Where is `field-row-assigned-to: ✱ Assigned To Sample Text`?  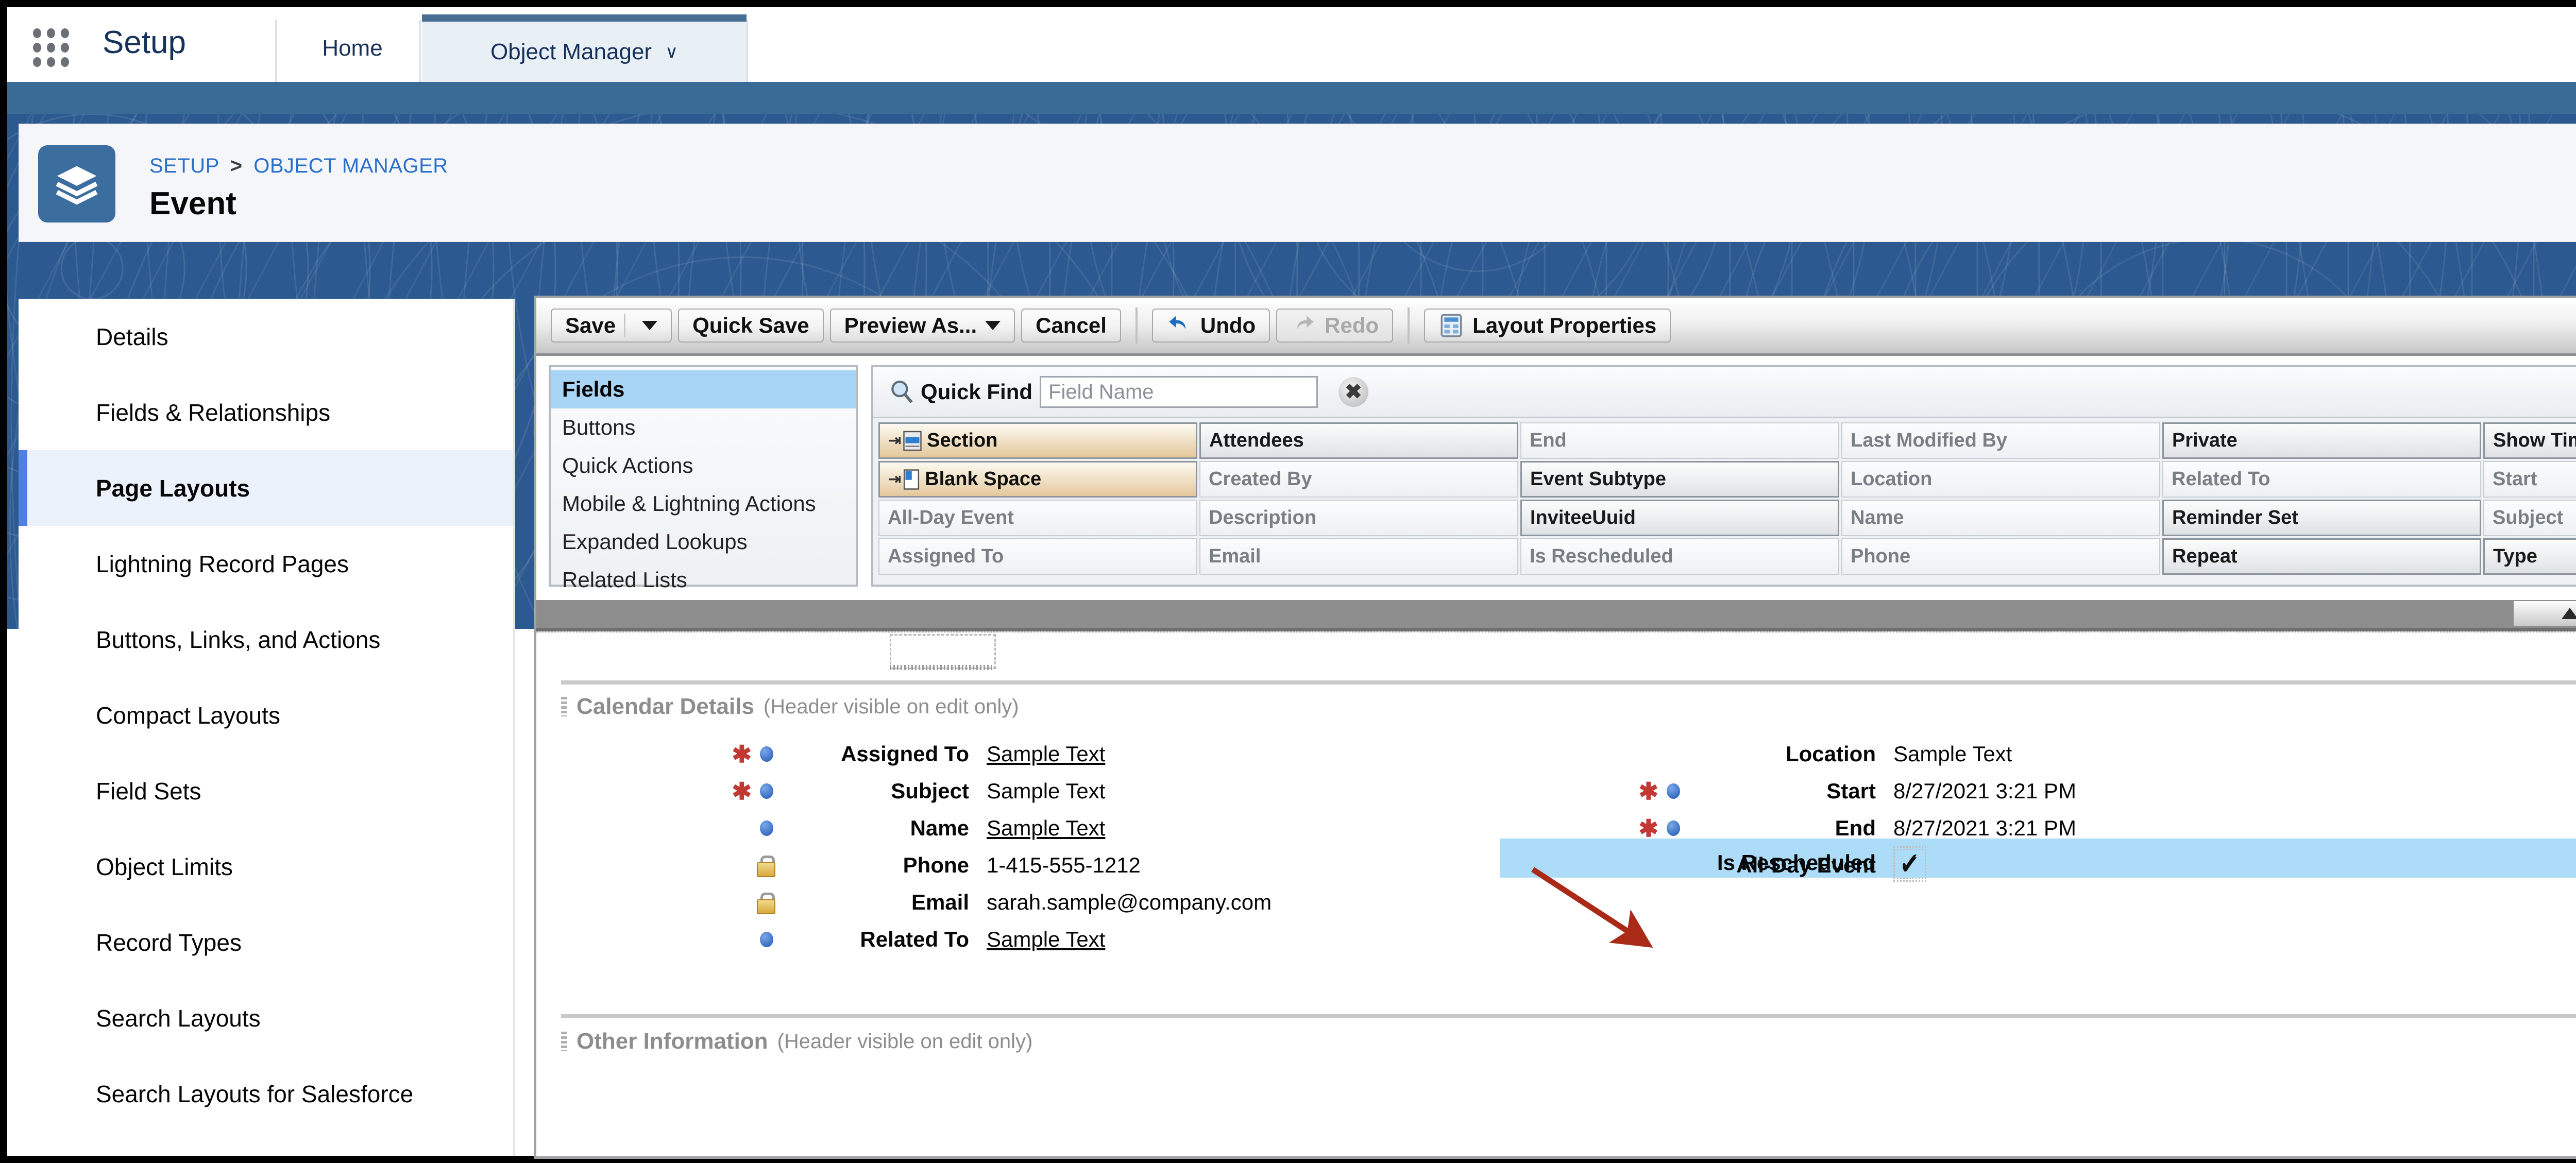 field-row-assigned-to: ✱ Assigned To Sample Text is located at coordinates (905, 754).